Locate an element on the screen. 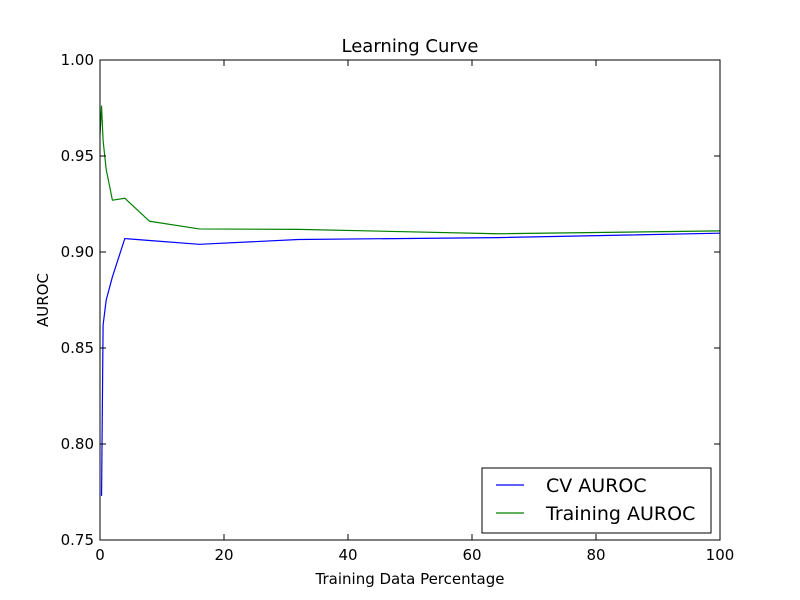  legend: CV AUROC Training AUROC is located at coordinates (596, 500).